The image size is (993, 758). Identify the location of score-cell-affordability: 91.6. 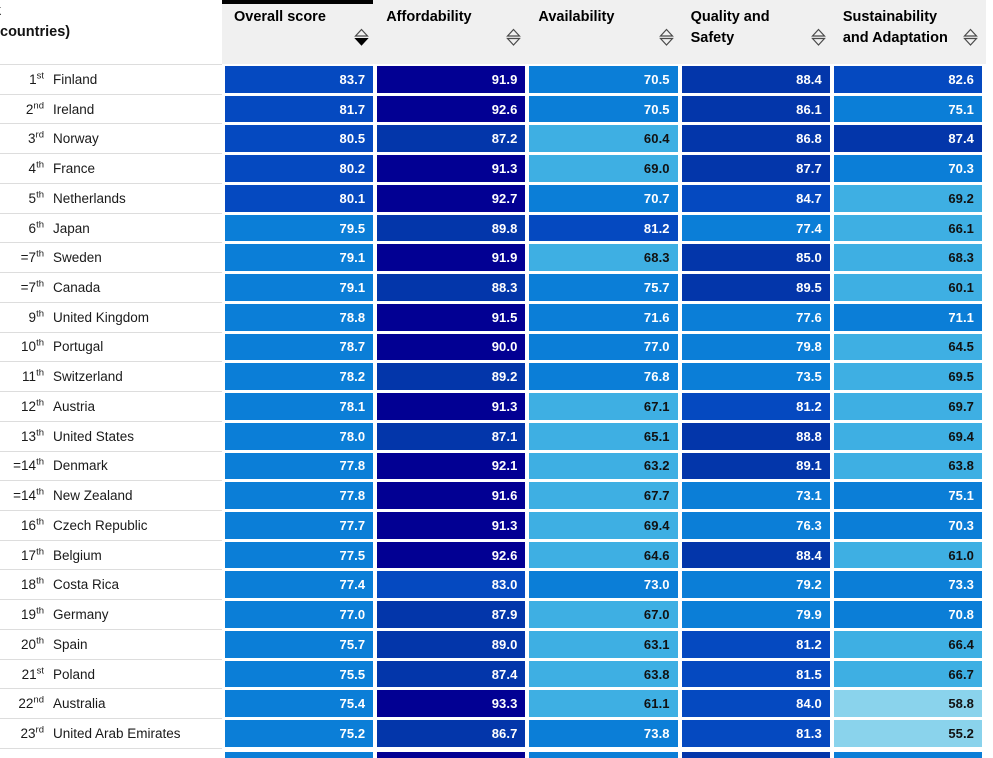
(451, 496).